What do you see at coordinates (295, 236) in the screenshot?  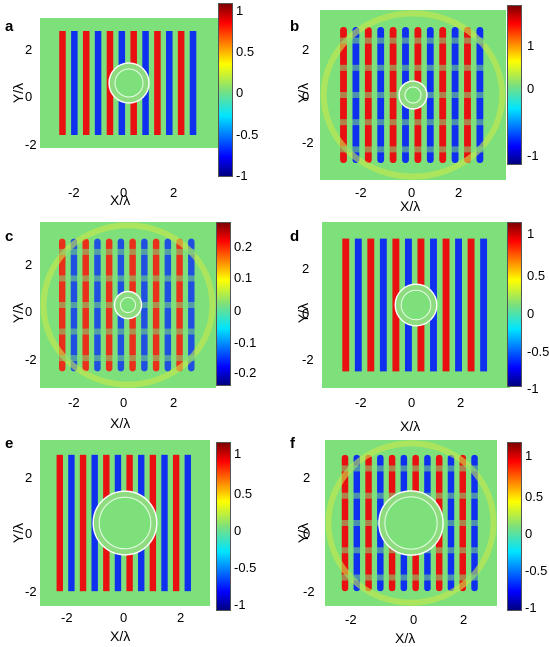 I see `panel-letter-d: d` at bounding box center [295, 236].